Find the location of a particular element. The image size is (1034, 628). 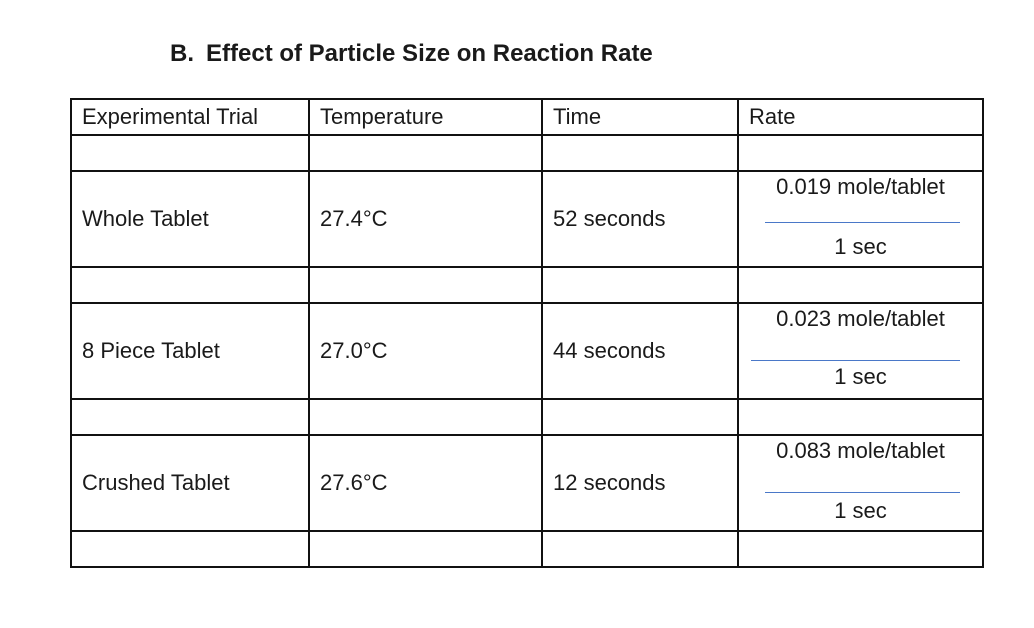

trial-cell: 8 Piece Tablet is located at coordinates (190, 351).